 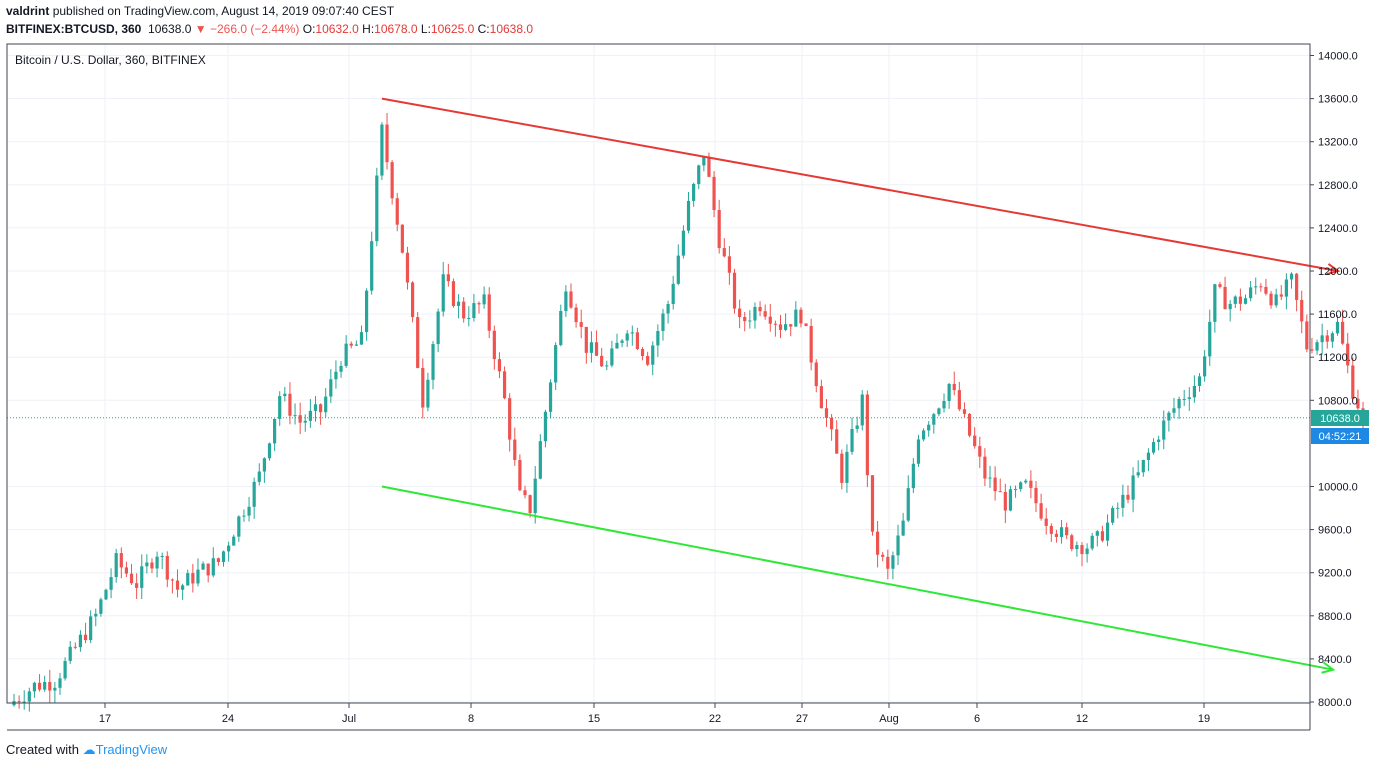 I want to click on countdown-tag: 04:52:21, so click(x=1340, y=436).